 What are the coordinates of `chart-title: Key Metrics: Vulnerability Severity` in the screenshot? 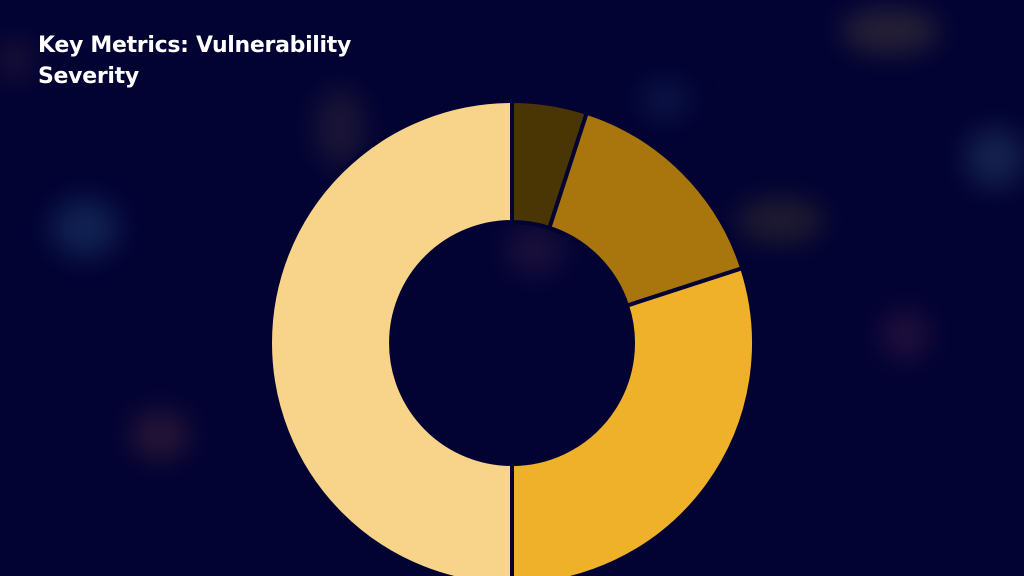 It's located at (195, 61).